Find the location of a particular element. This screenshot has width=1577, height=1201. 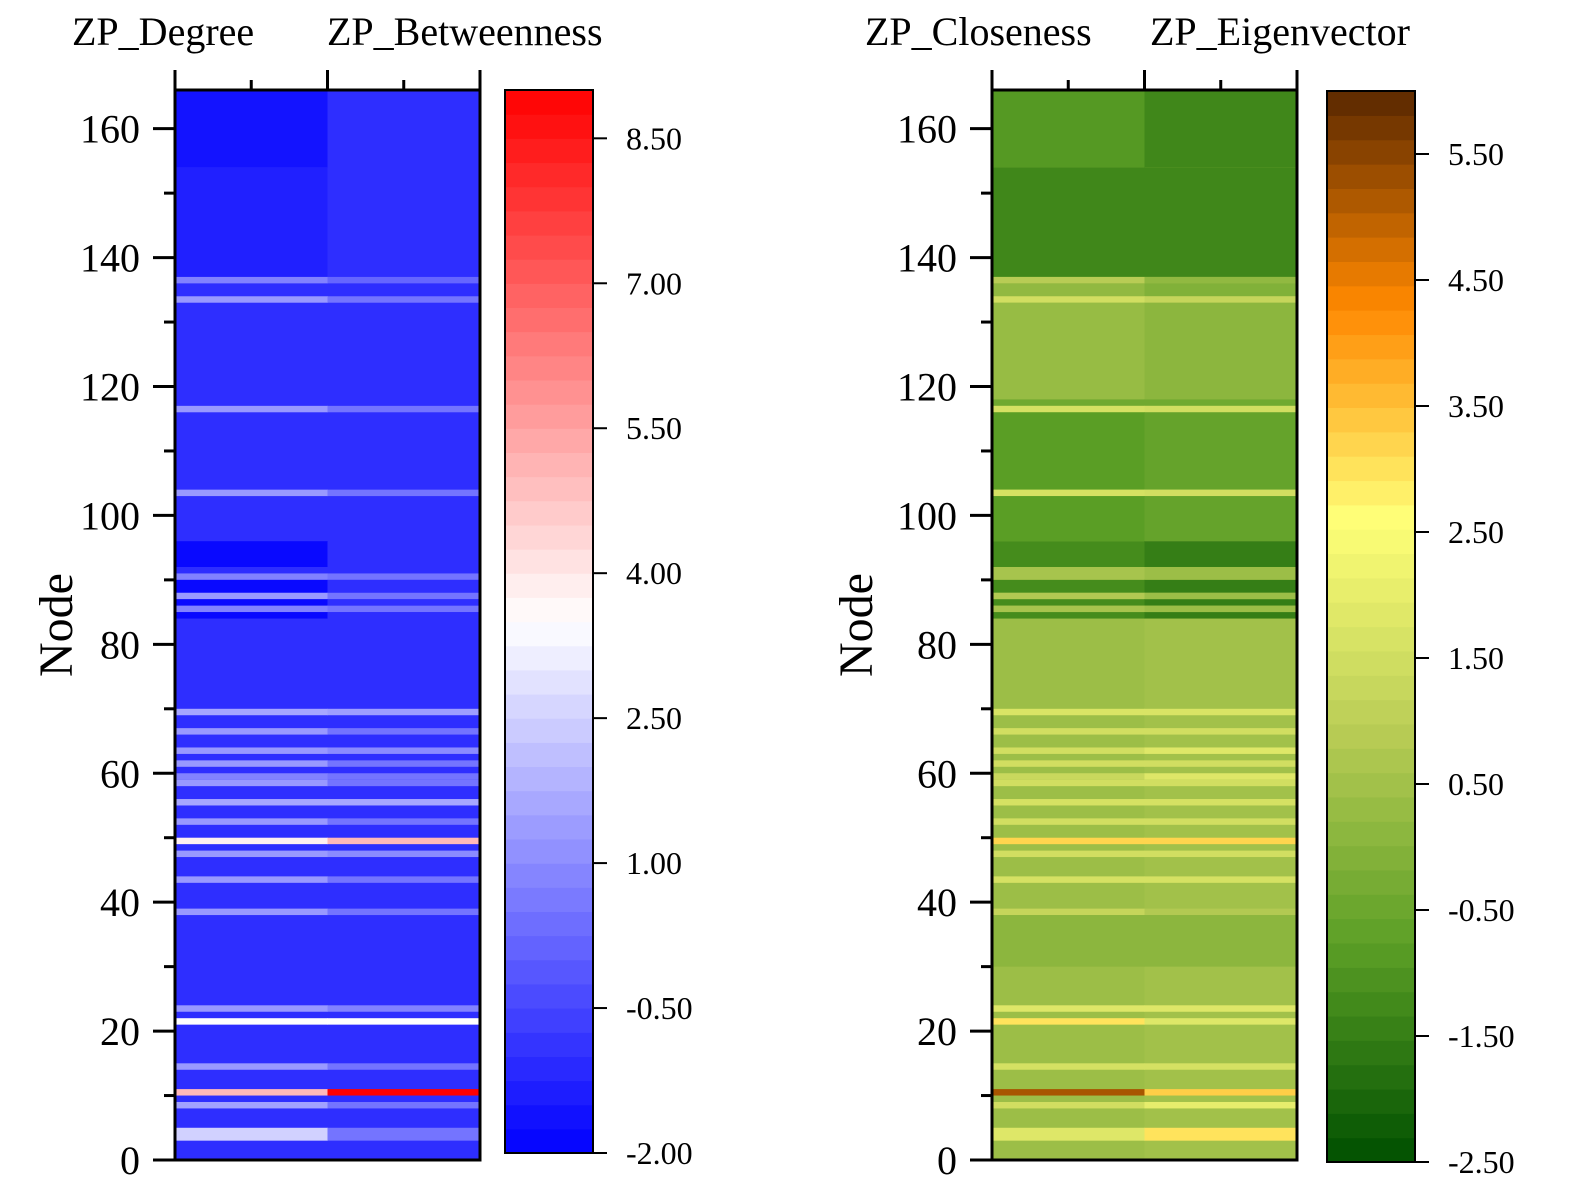

colorbar-tick-label: 4.00 is located at coordinates (654, 573).